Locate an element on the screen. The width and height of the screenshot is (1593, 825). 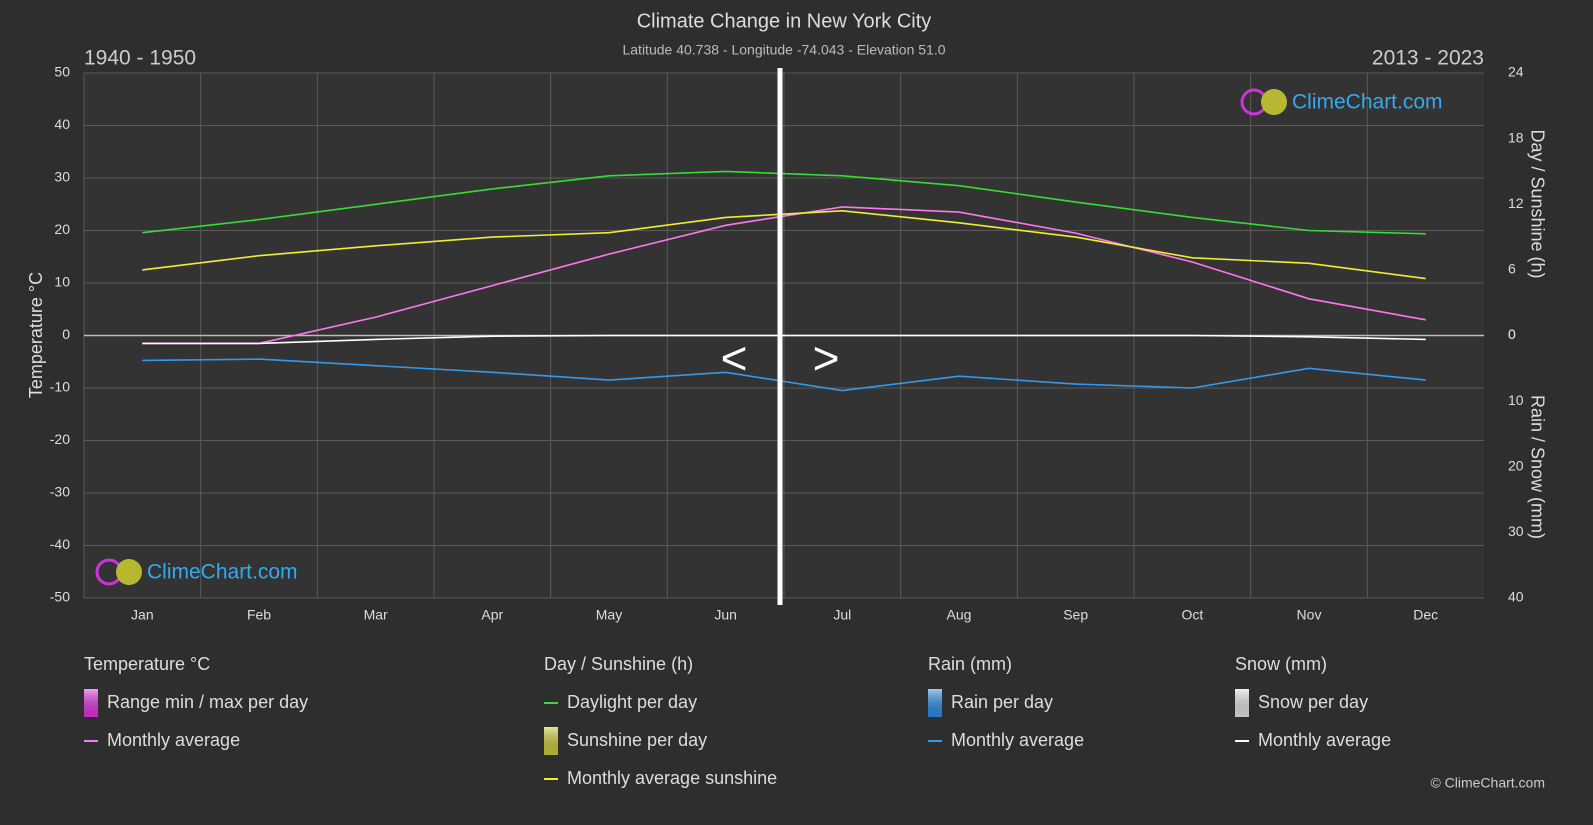
y3-tick-label: 0 is located at coordinates (1512, 334).